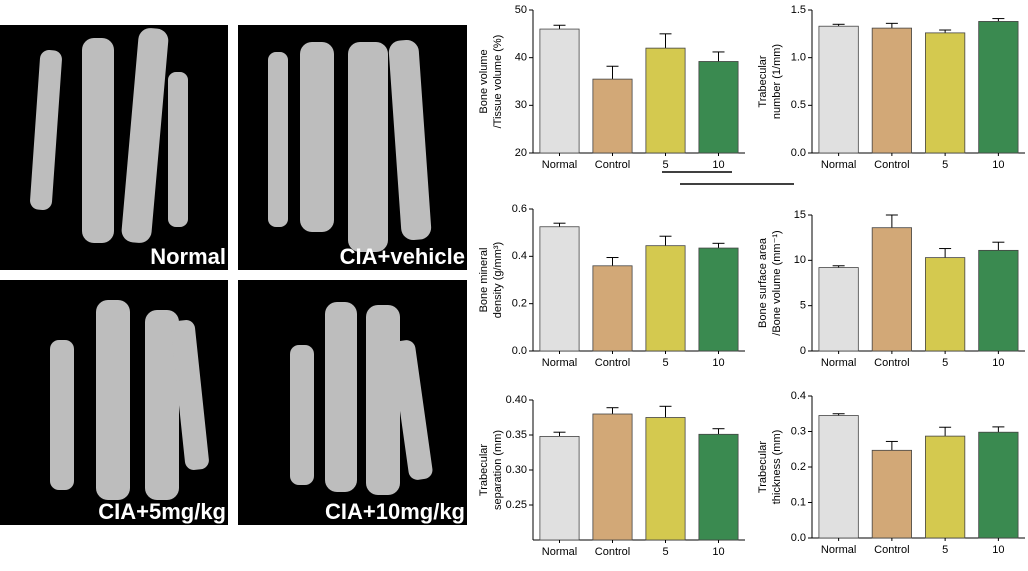  What do you see at coordinates (162, 511) in the screenshot?
I see `image-label: CIA+5mg/kg` at bounding box center [162, 511].